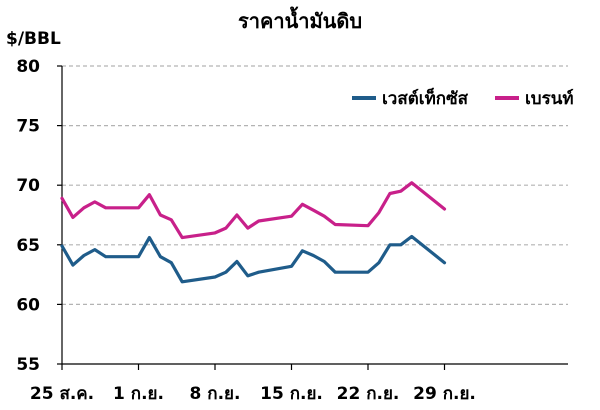 The image size is (600, 410). What do you see at coordinates (28, 246) in the screenshot?
I see `y-tick-label: 65` at bounding box center [28, 246].